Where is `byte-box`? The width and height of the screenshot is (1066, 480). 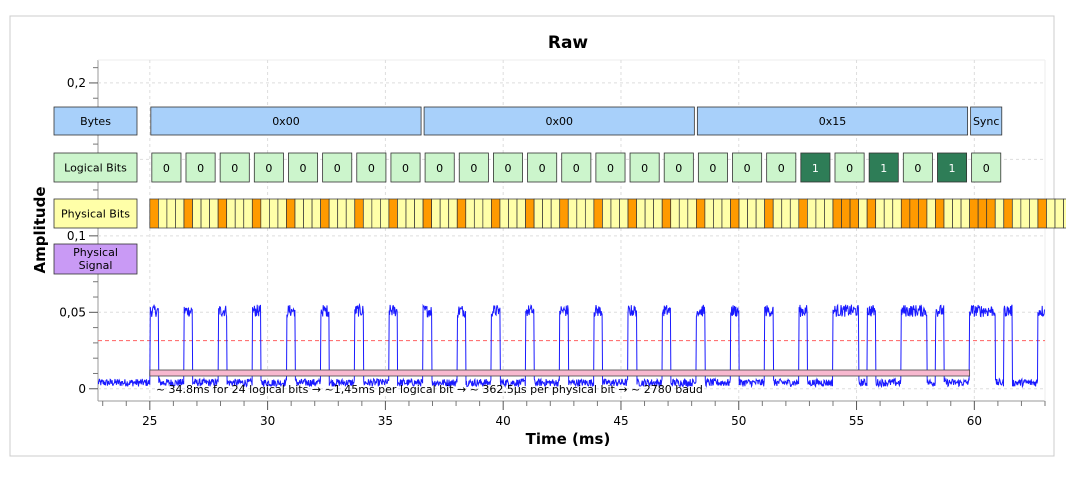 byte-box is located at coordinates (986, 121).